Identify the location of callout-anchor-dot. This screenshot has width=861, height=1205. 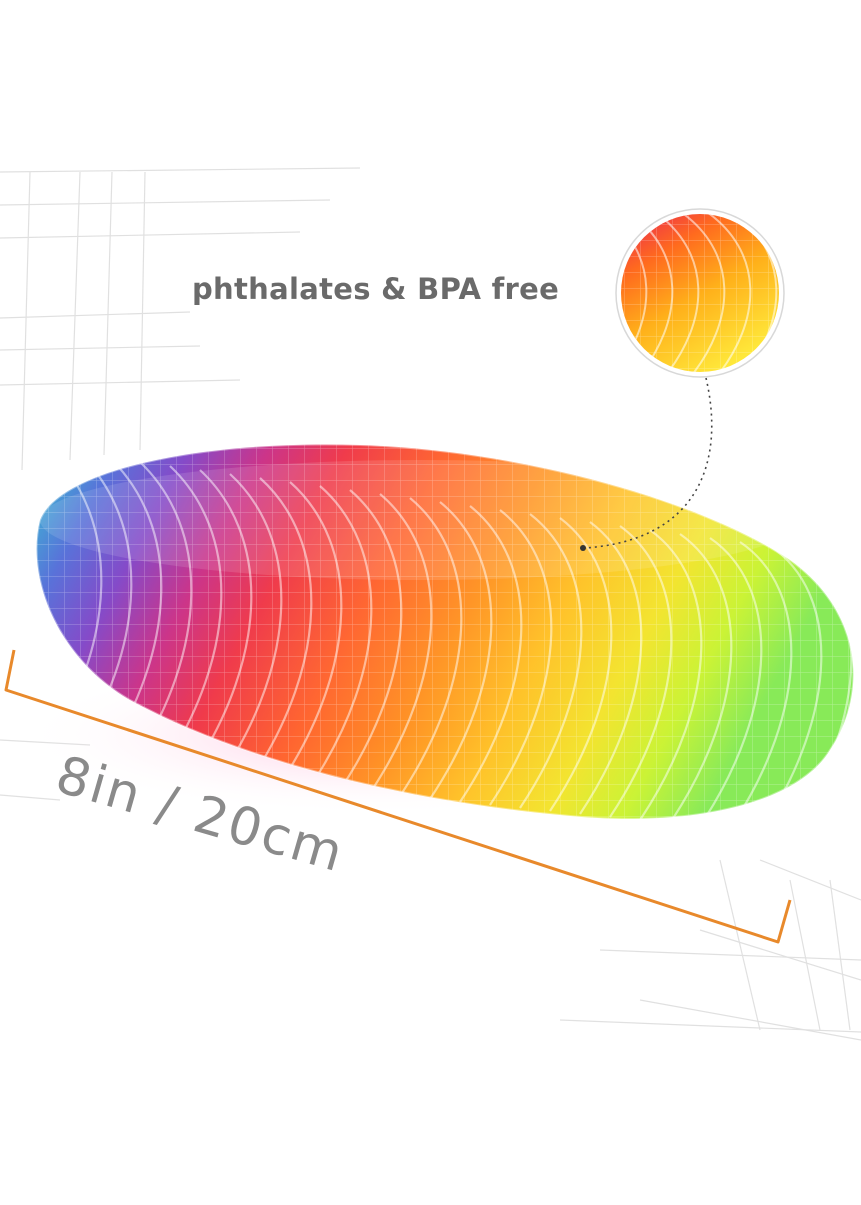
(583, 548).